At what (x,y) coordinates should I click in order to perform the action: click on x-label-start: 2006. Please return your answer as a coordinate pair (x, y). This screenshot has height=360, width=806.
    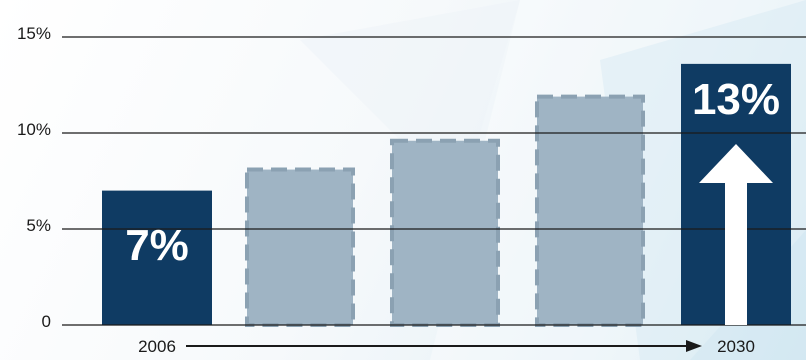
    Looking at the image, I should click on (157, 346).